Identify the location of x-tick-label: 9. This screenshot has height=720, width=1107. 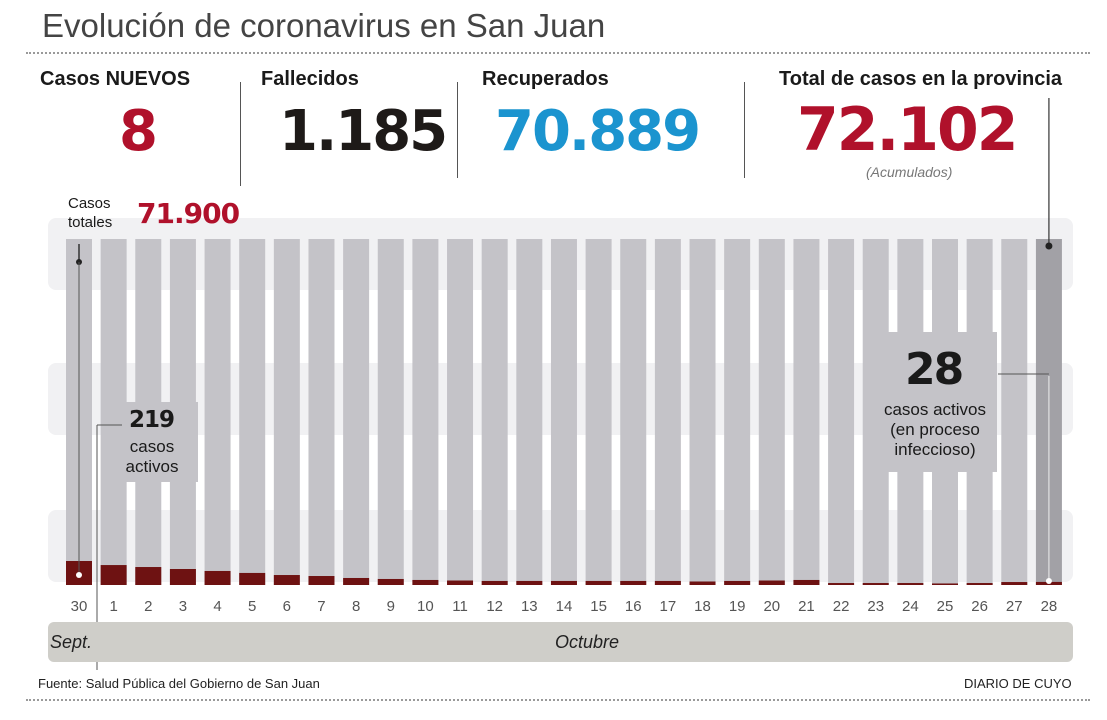
(391, 606).